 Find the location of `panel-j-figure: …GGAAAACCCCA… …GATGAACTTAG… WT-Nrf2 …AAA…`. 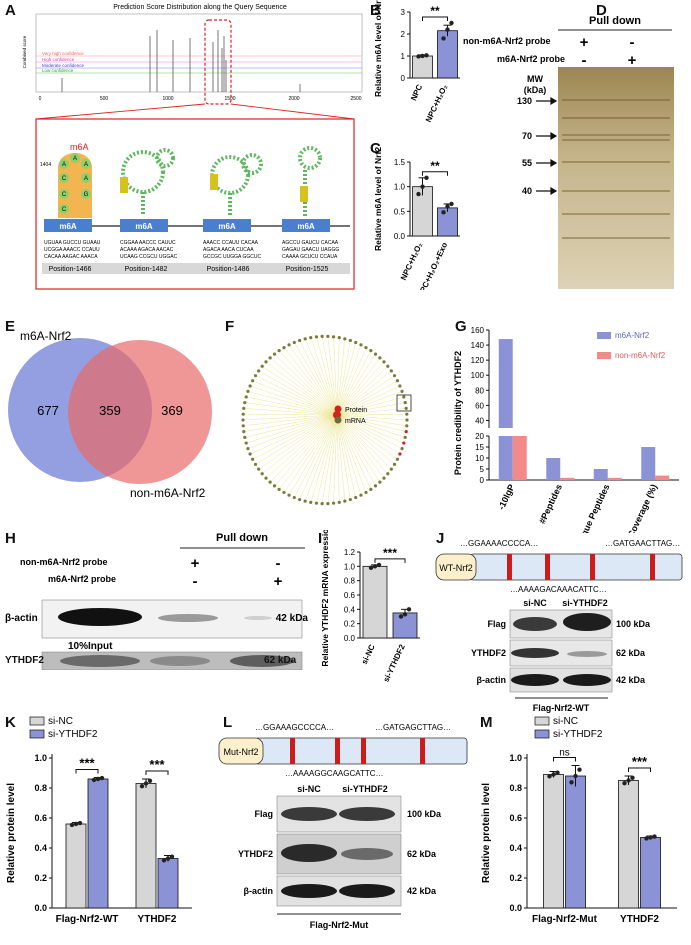

panel-j-figure: …GGAAAACCCCA… …GATGAACTTAG… WT-Nrf2 …AAA… is located at coordinates (559, 626).